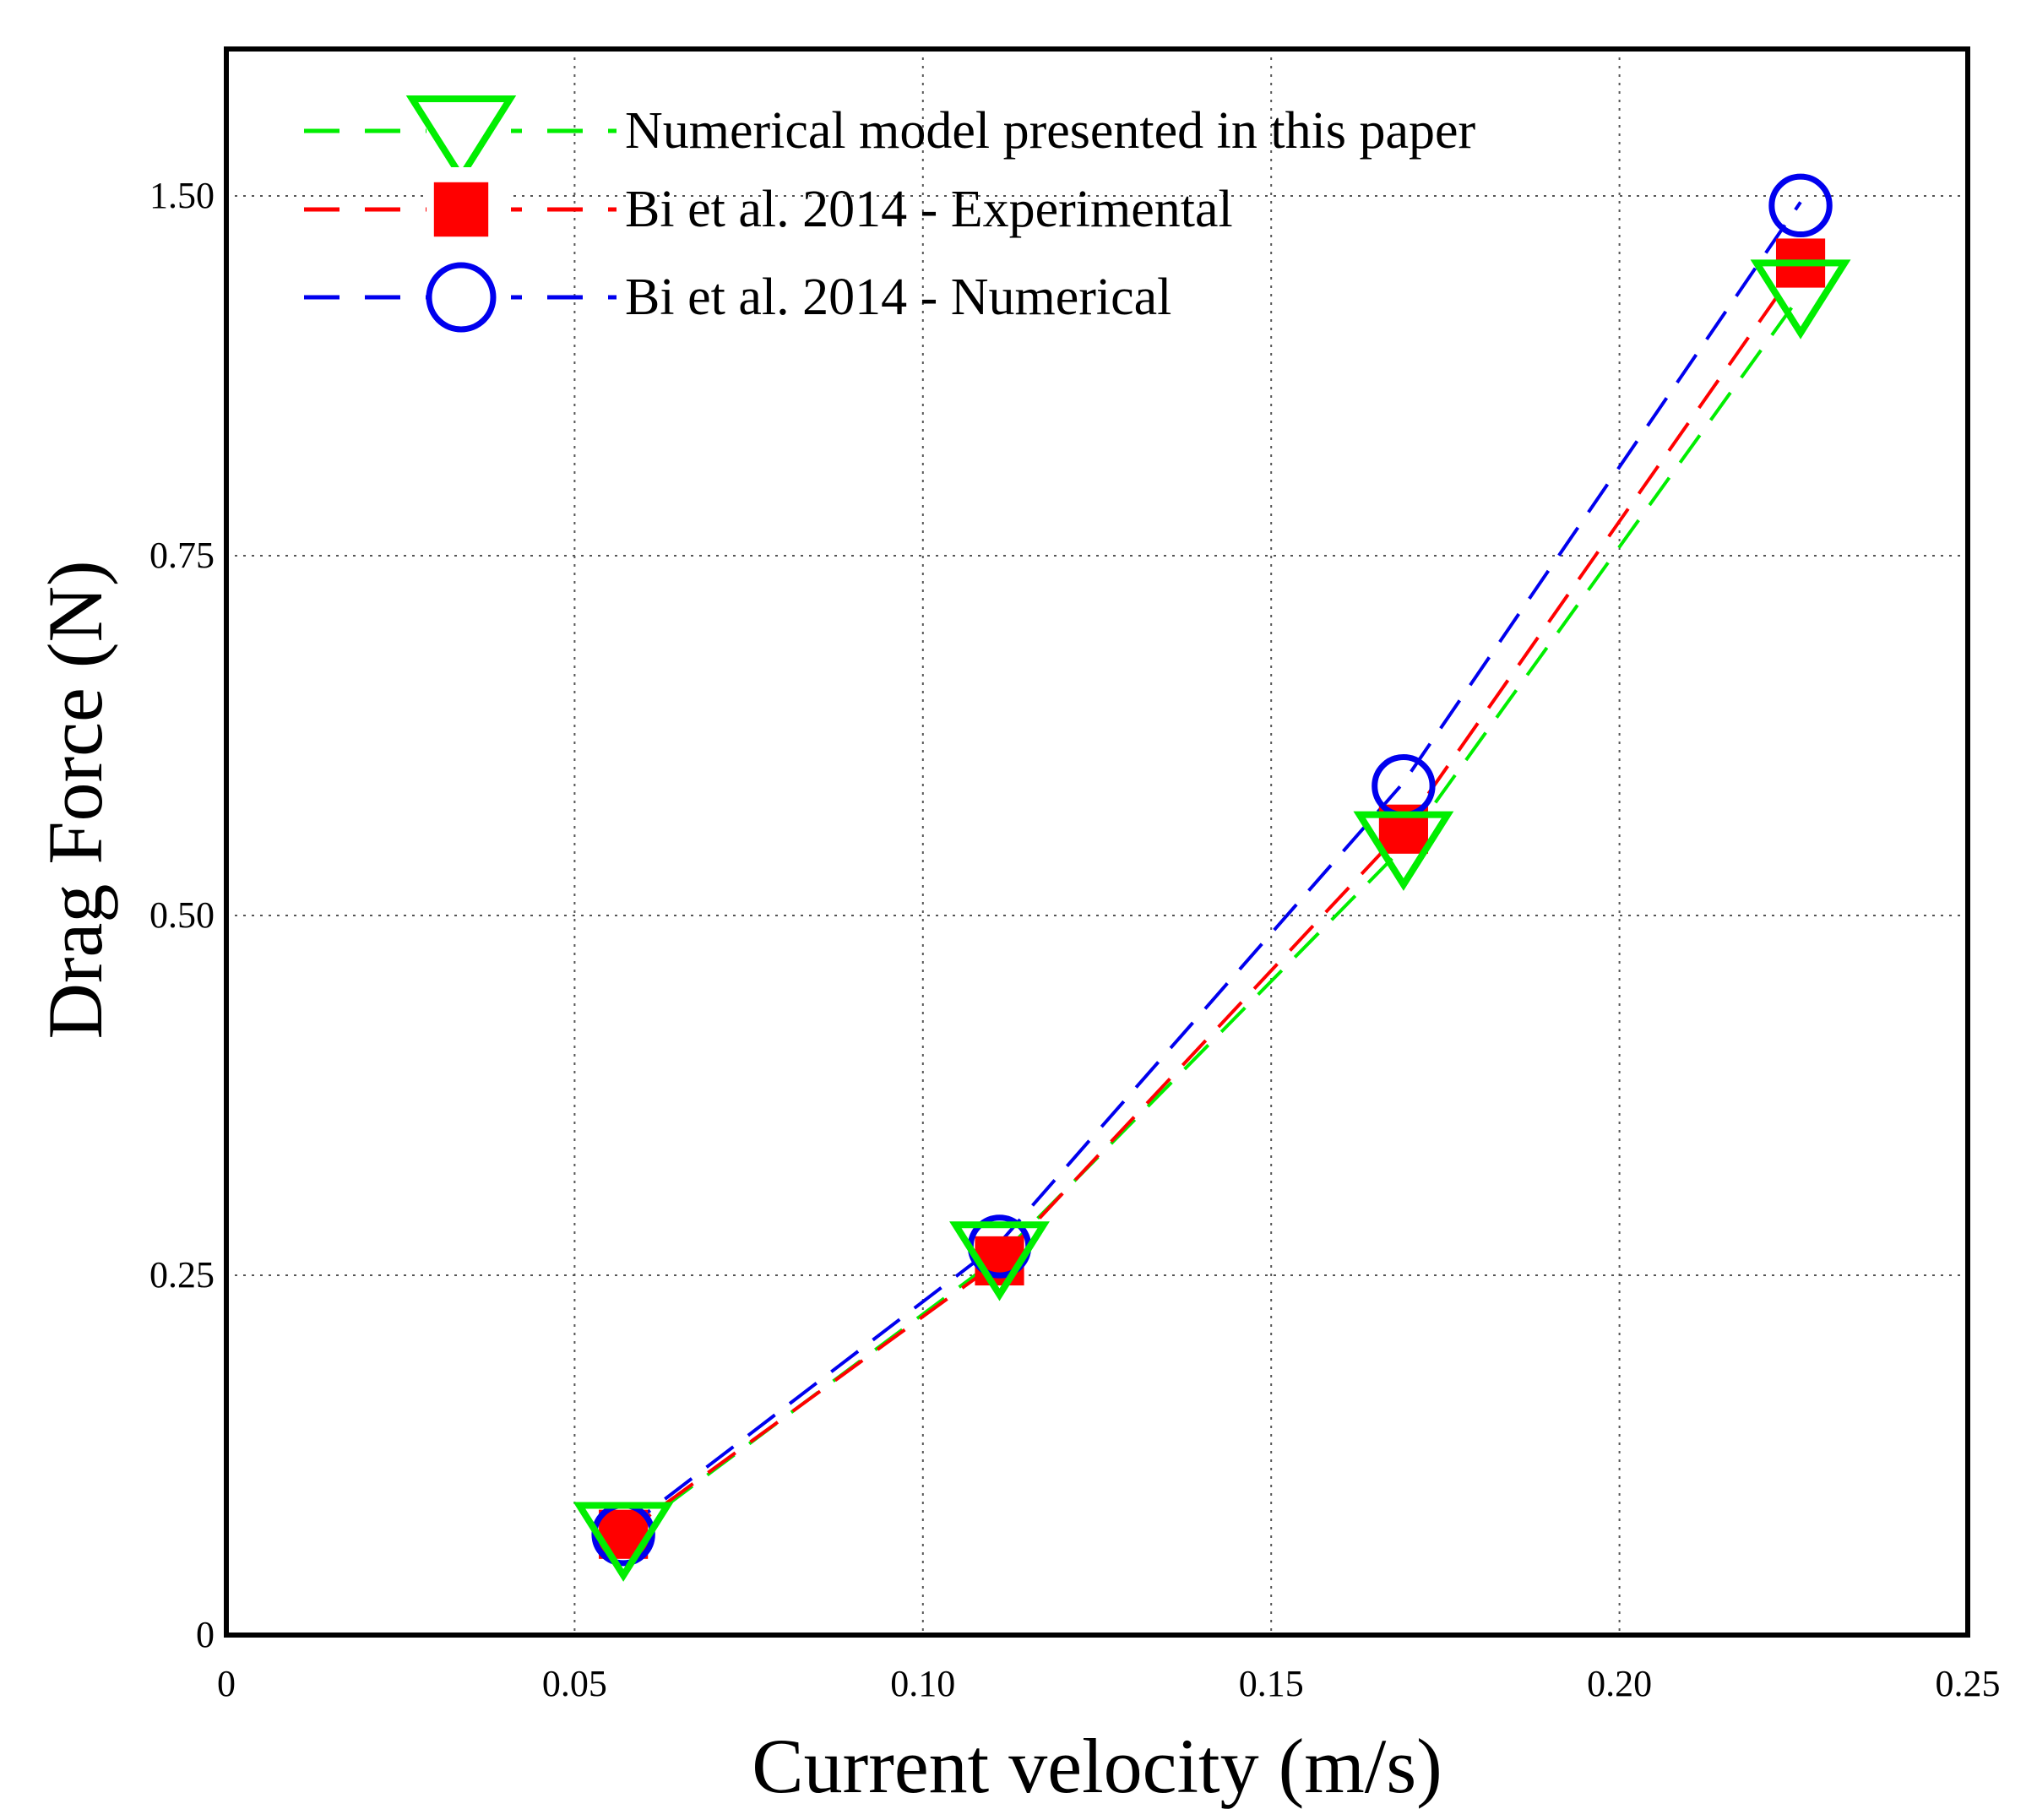 The width and height of the screenshot is (2037, 1820). Describe the element at coordinates (1097, 1766) in the screenshot. I see `x-axis-title: Current velocity (m/s)` at that location.